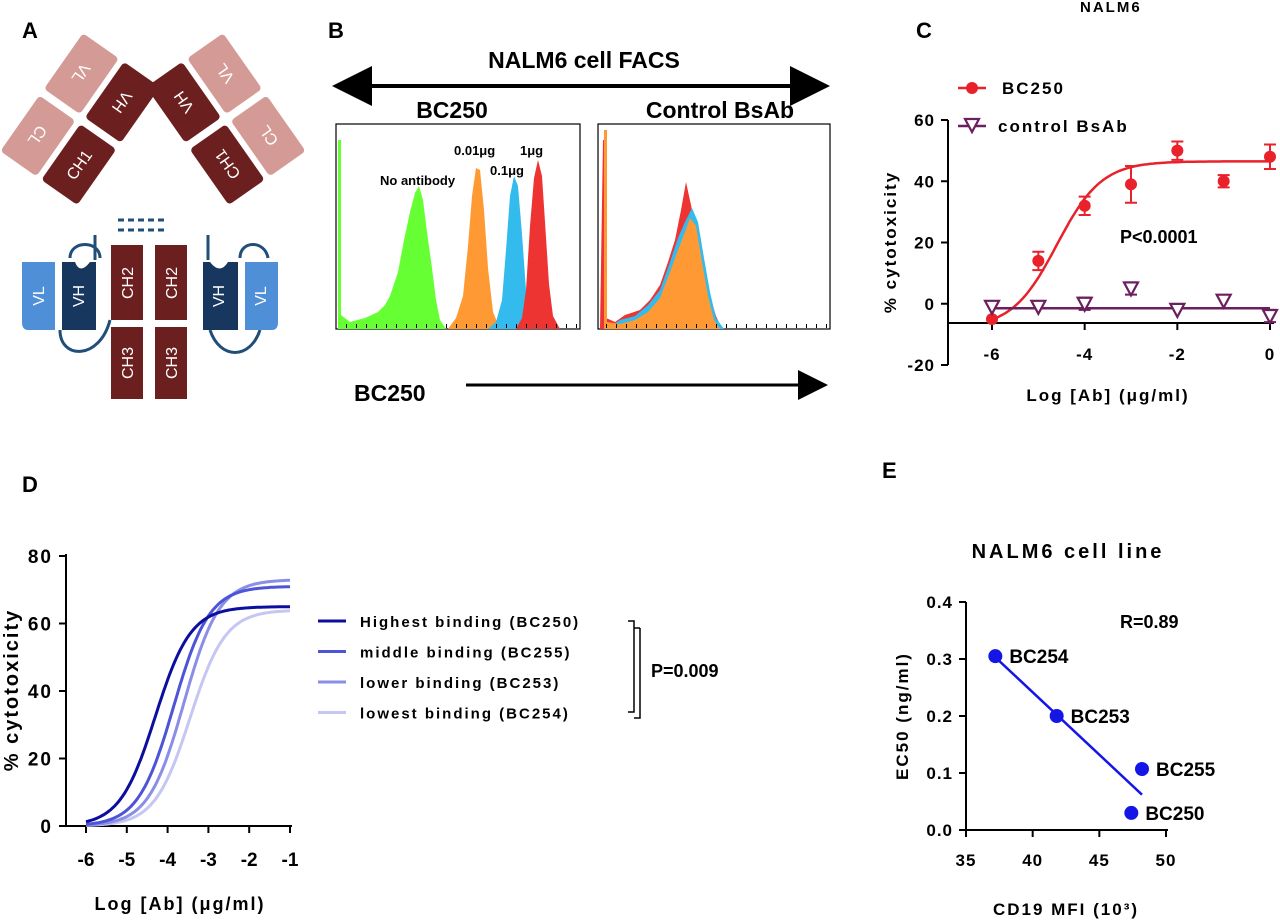 The height and width of the screenshot is (921, 1280). I want to click on panel-label-a: A, so click(30, 30).